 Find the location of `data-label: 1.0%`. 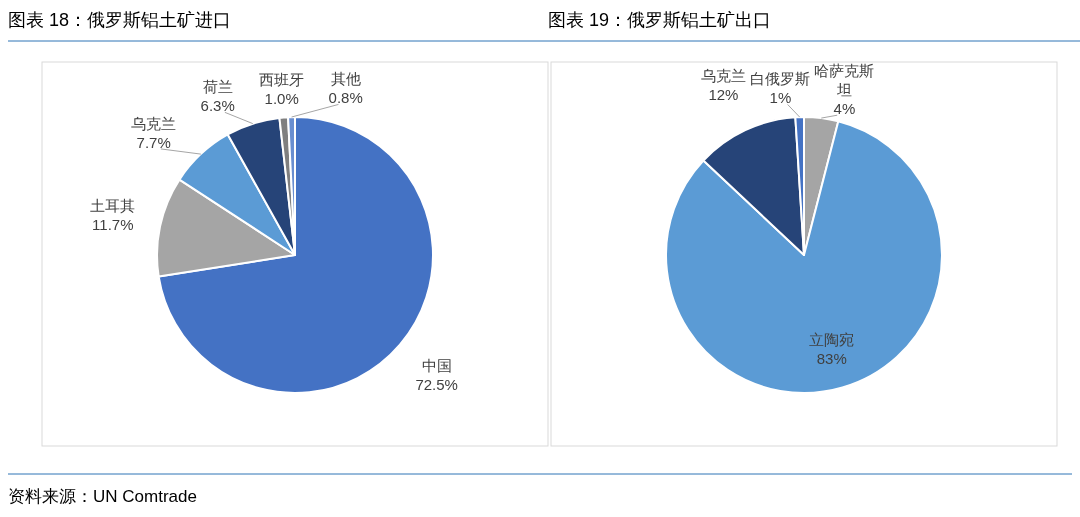

data-label: 1.0% is located at coordinates (281, 98).